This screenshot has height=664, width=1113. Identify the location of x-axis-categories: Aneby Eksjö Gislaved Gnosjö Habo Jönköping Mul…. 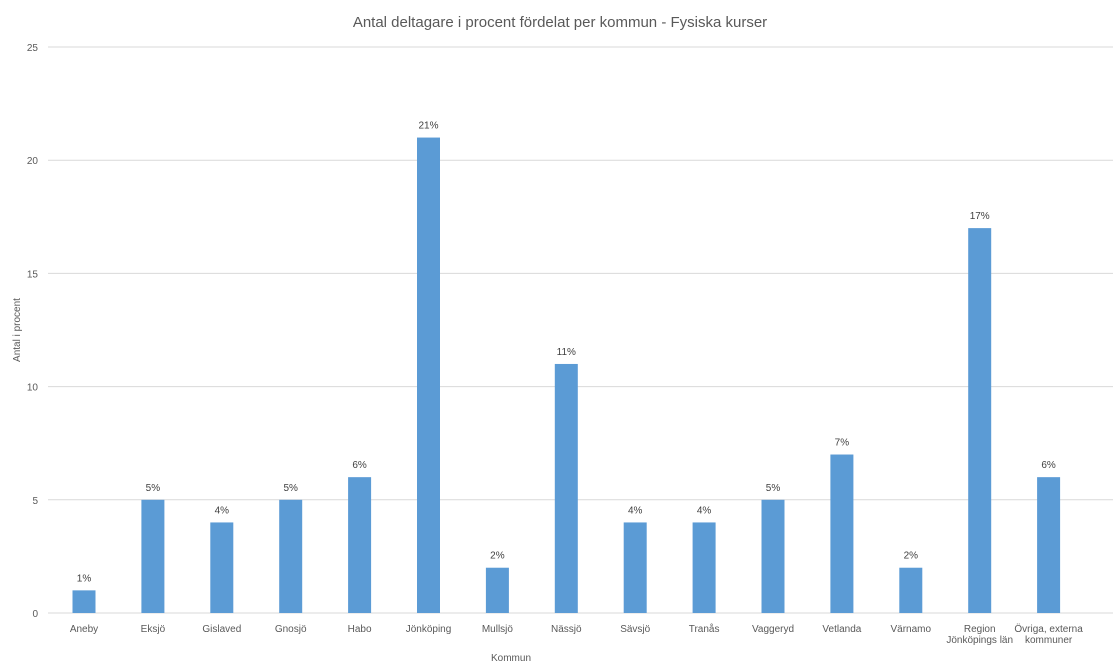
(576, 634).